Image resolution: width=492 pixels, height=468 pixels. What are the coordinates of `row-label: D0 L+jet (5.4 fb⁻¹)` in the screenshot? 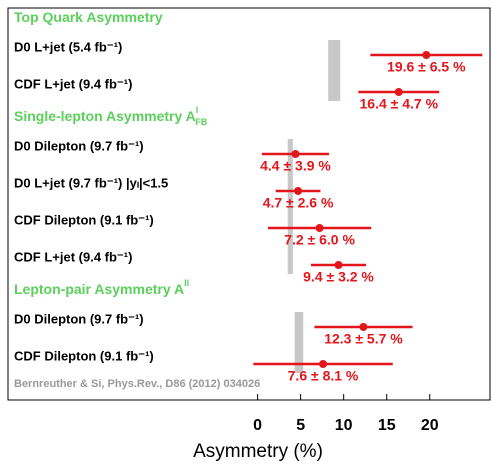 It's located at (68, 46).